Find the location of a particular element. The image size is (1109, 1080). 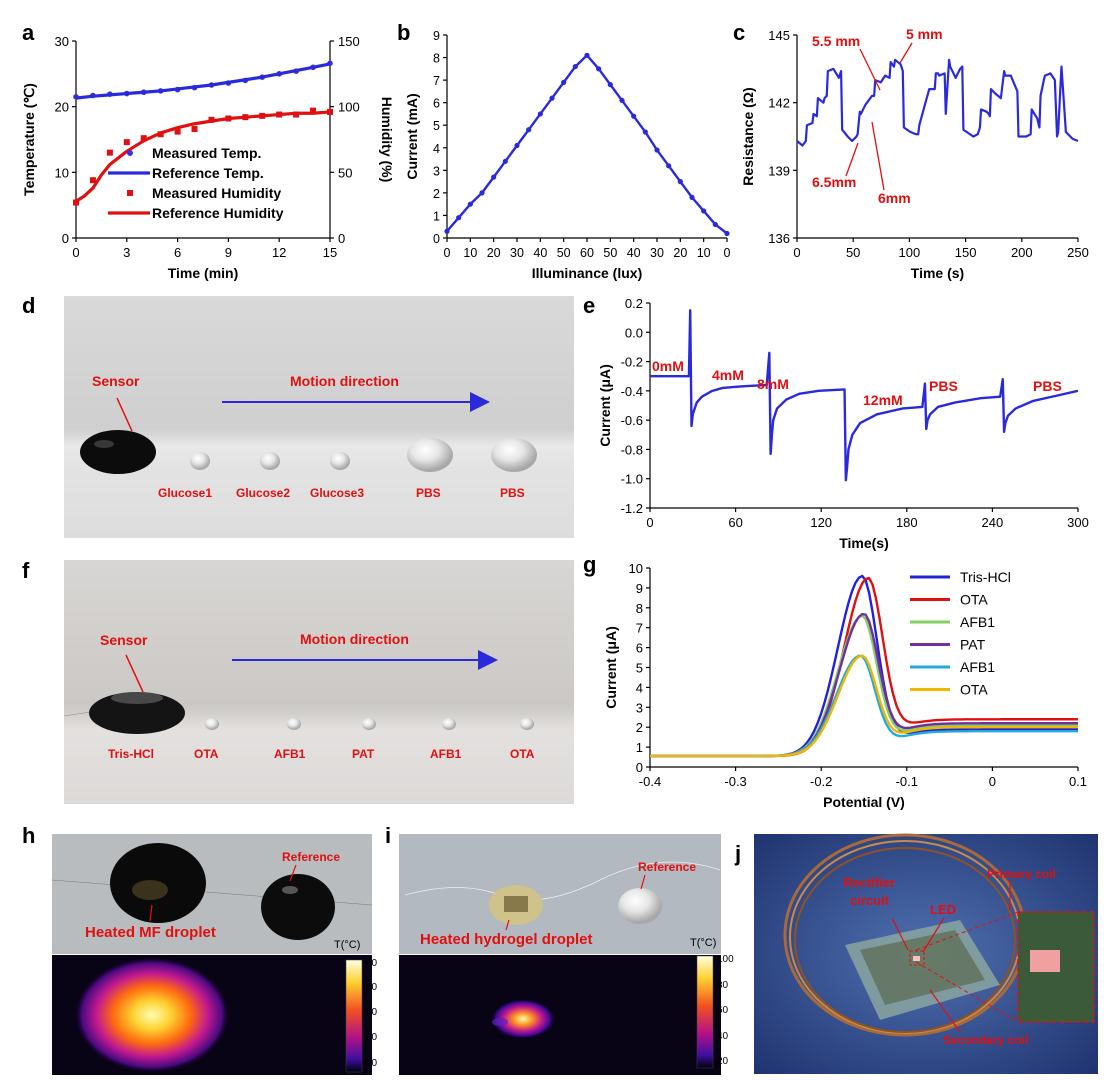

legend-label: AFB1 is located at coordinates (977, 622).